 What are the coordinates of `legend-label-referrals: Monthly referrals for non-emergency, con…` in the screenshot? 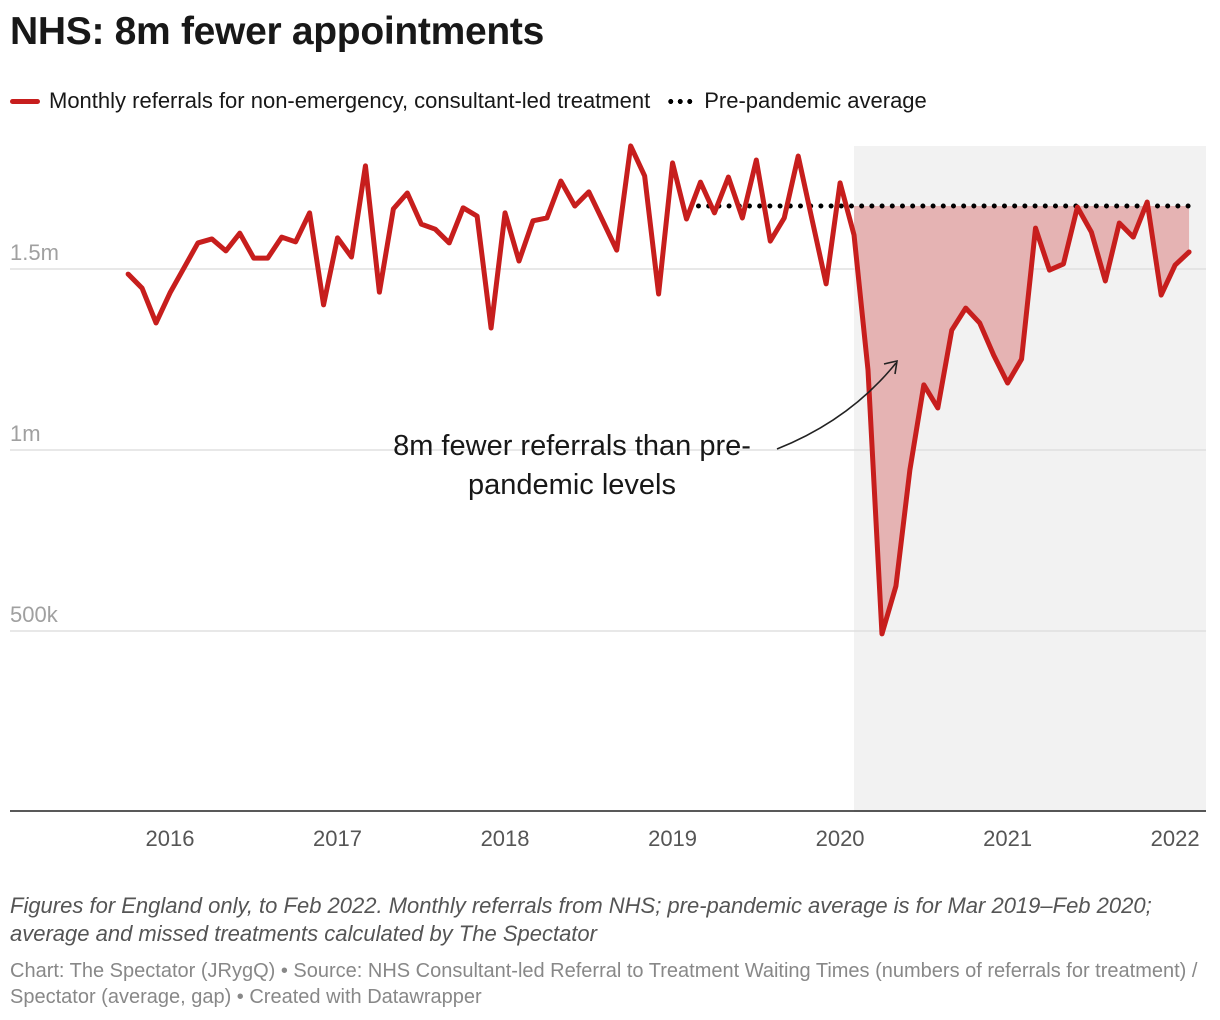 It's located at (350, 100).